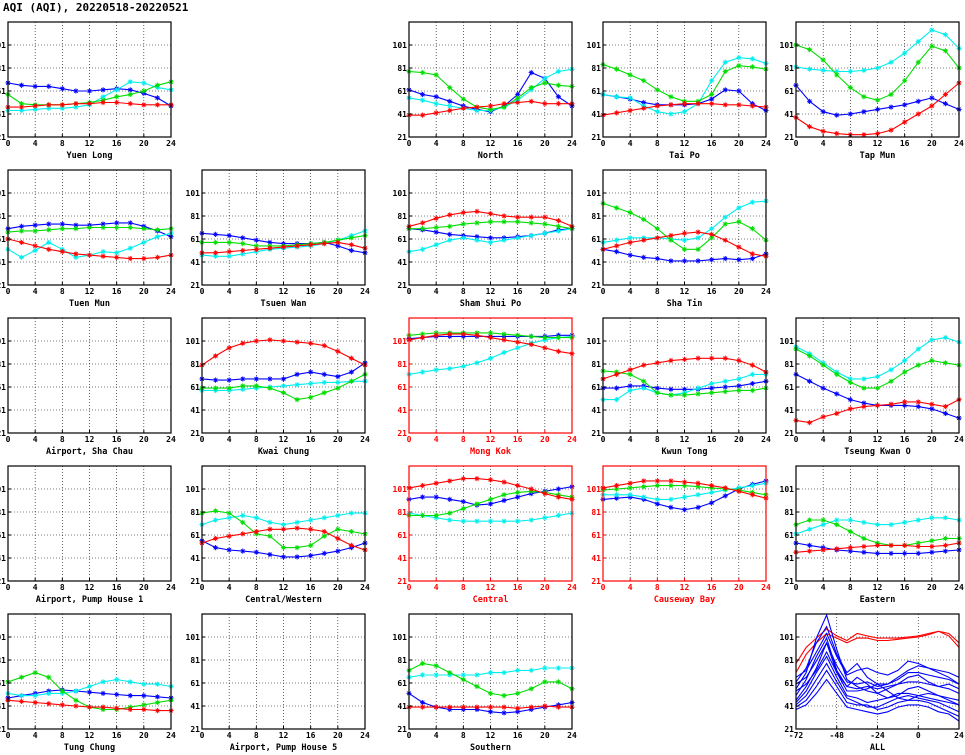 The width and height of the screenshot is (965, 755). What do you see at coordinates (596, 535) in the screenshot?
I see `y-tick-label: 61` at bounding box center [596, 535].